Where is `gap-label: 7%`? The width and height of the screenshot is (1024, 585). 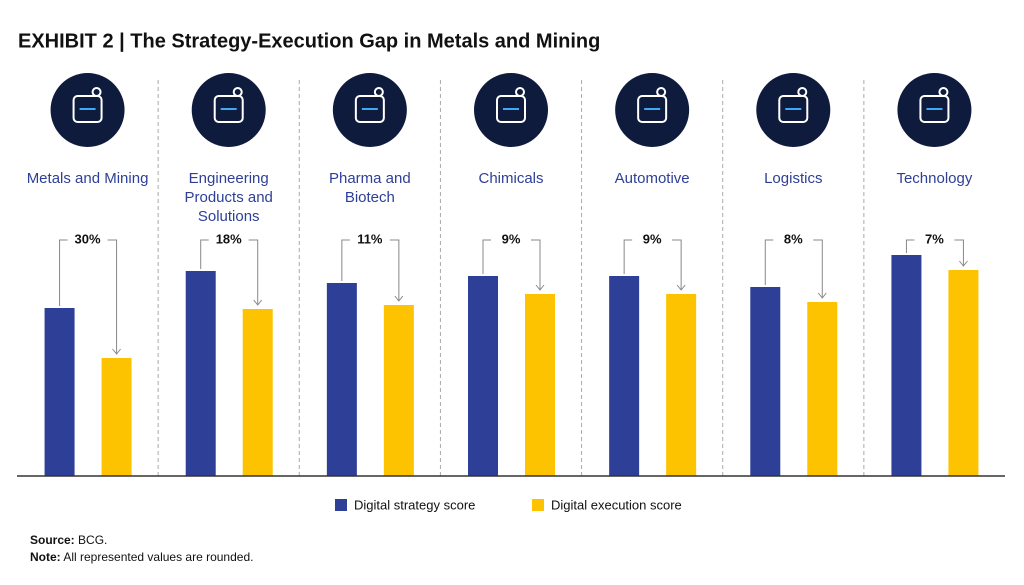
gap-label: 7% is located at coordinates (934, 238).